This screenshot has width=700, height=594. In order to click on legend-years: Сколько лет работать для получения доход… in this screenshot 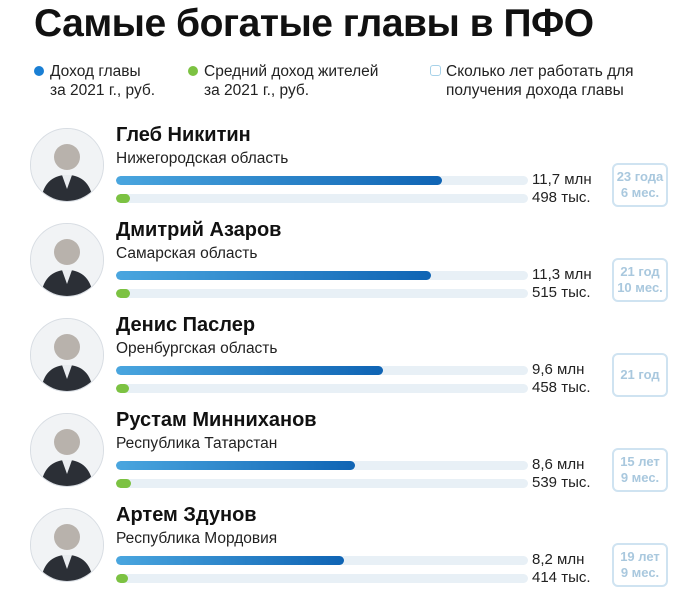, I will do `click(532, 81)`.